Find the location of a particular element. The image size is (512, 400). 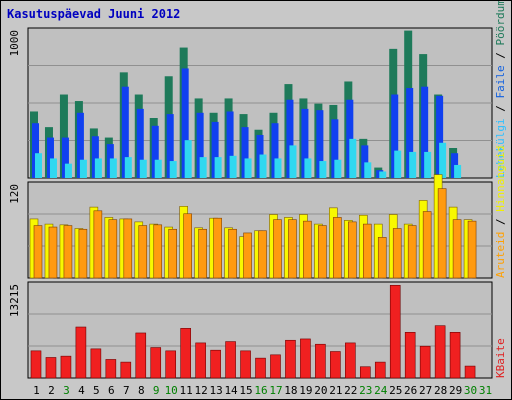

day-label-26: 26 is located at coordinates (410, 390).